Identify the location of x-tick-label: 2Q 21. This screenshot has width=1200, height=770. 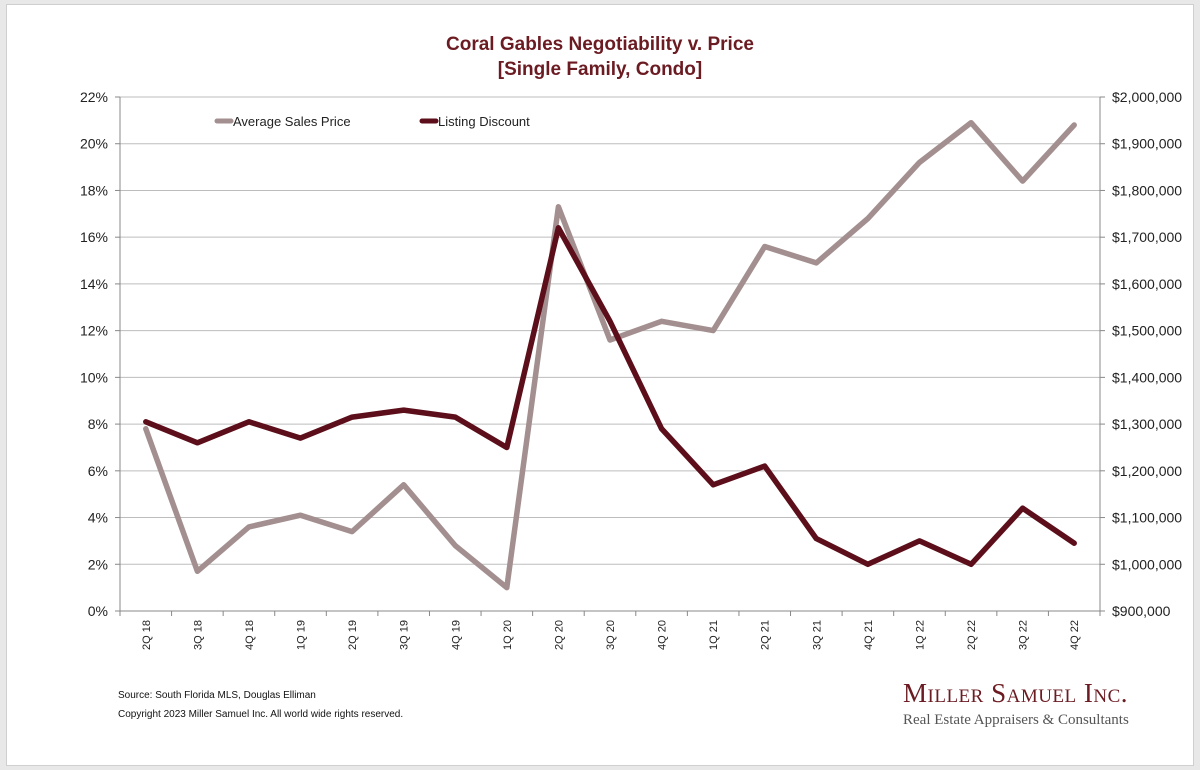
(766, 635).